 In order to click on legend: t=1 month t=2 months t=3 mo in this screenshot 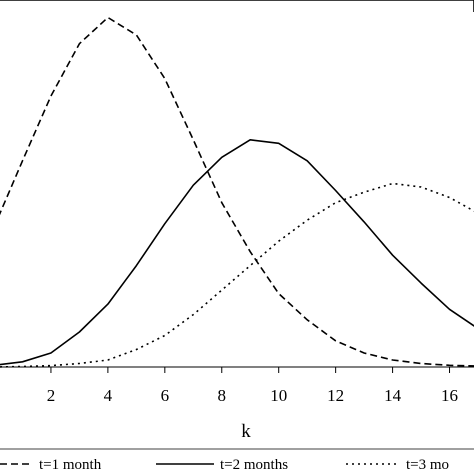, I will do `click(237, 460)`.